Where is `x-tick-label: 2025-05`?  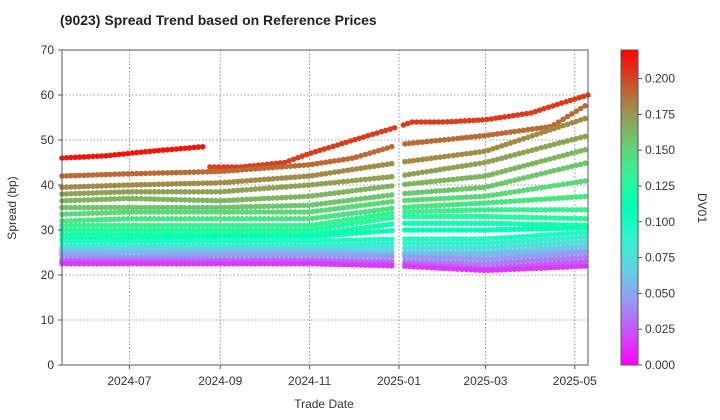
x-tick-label: 2025-05 is located at coordinates (575, 381).